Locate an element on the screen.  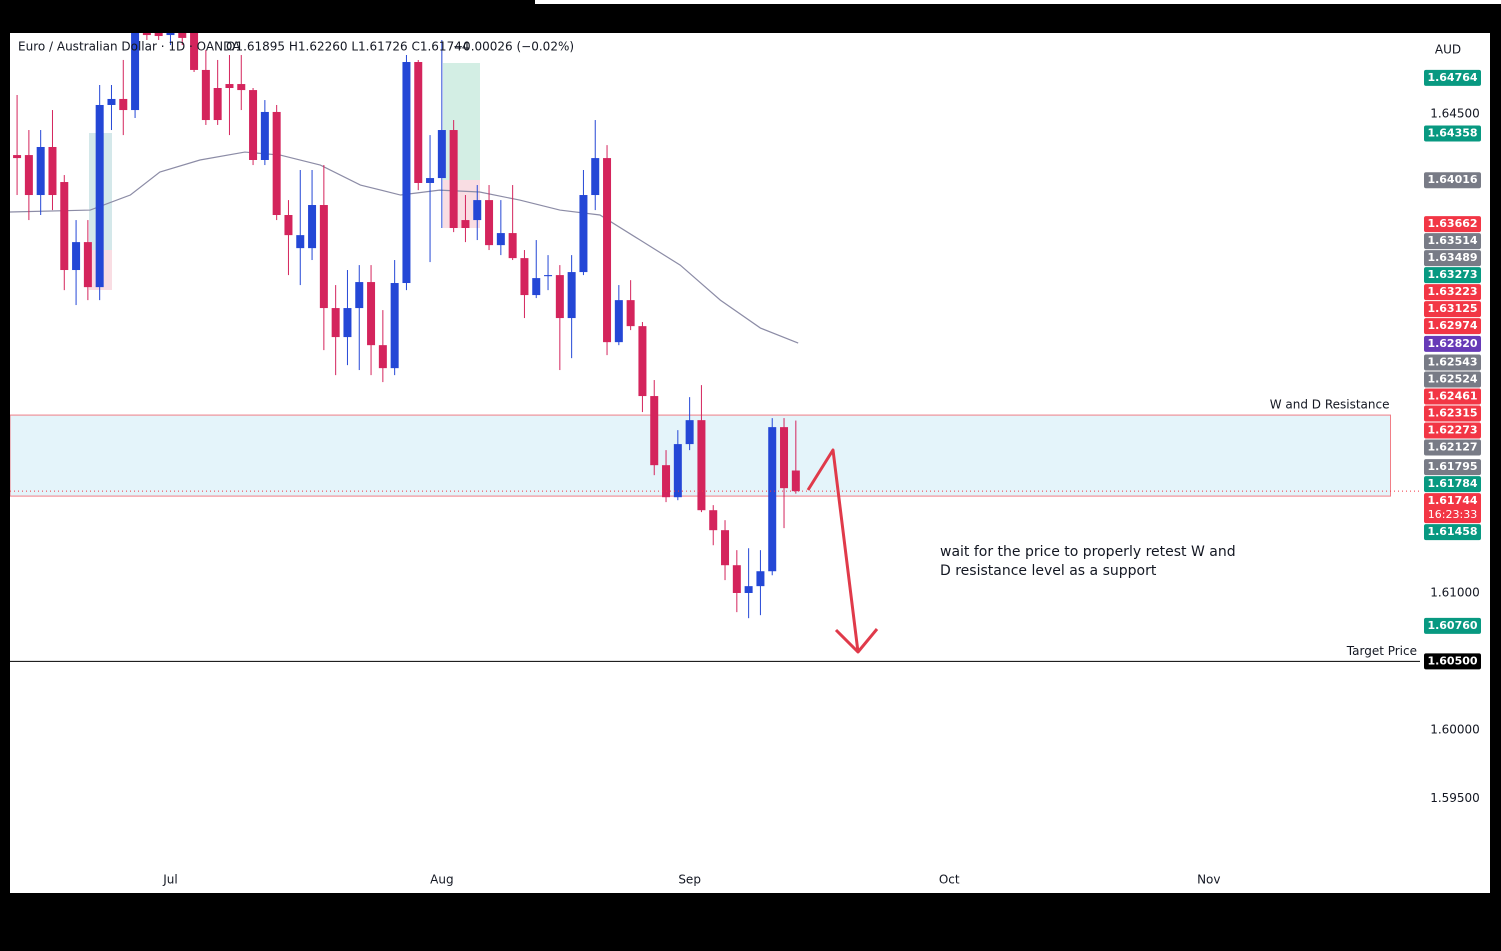
price-tag-label: 1.63662 is located at coordinates (1452, 223).